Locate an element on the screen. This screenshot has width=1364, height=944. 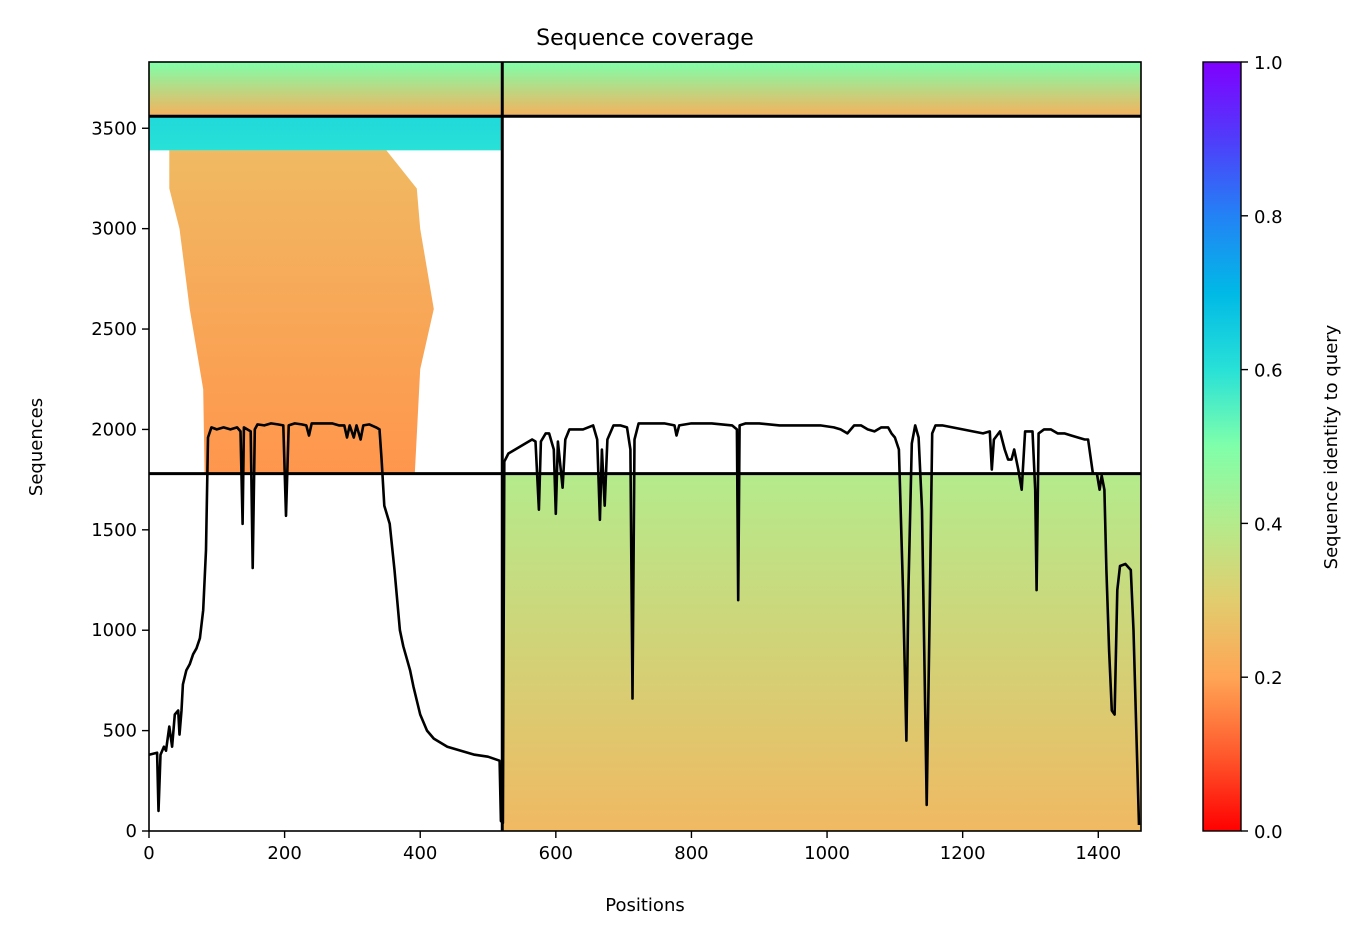
y-tick-label: 2500 is located at coordinates (114, 329).